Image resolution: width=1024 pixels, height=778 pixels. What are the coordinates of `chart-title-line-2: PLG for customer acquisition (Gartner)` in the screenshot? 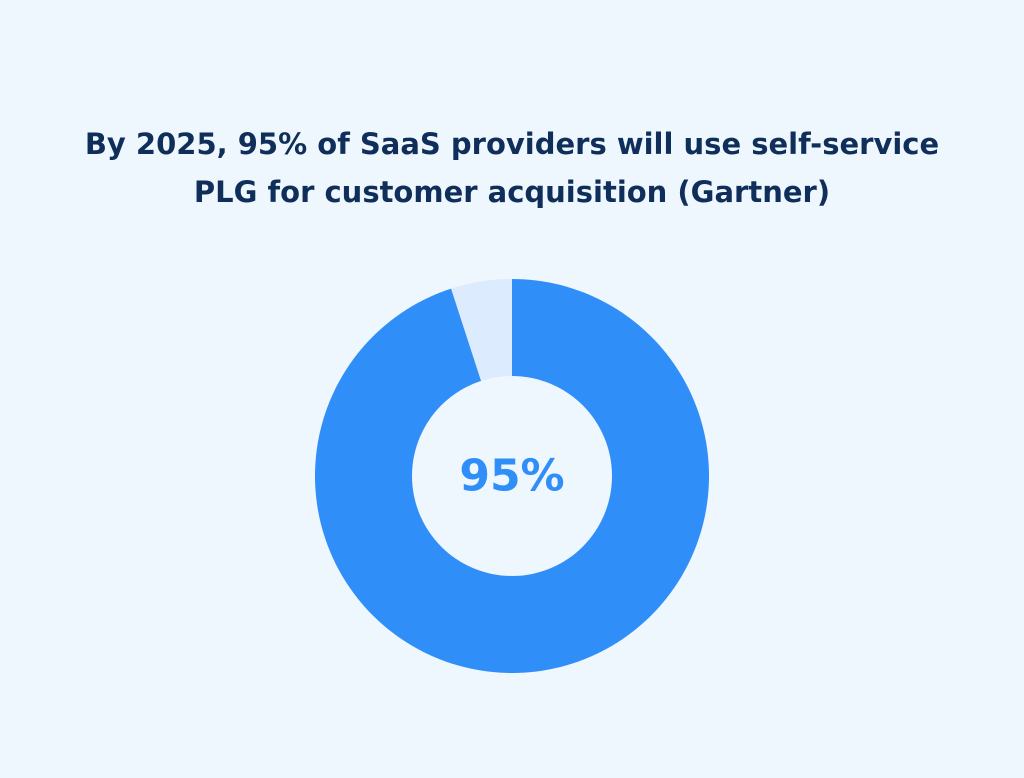 It's located at (512, 192).